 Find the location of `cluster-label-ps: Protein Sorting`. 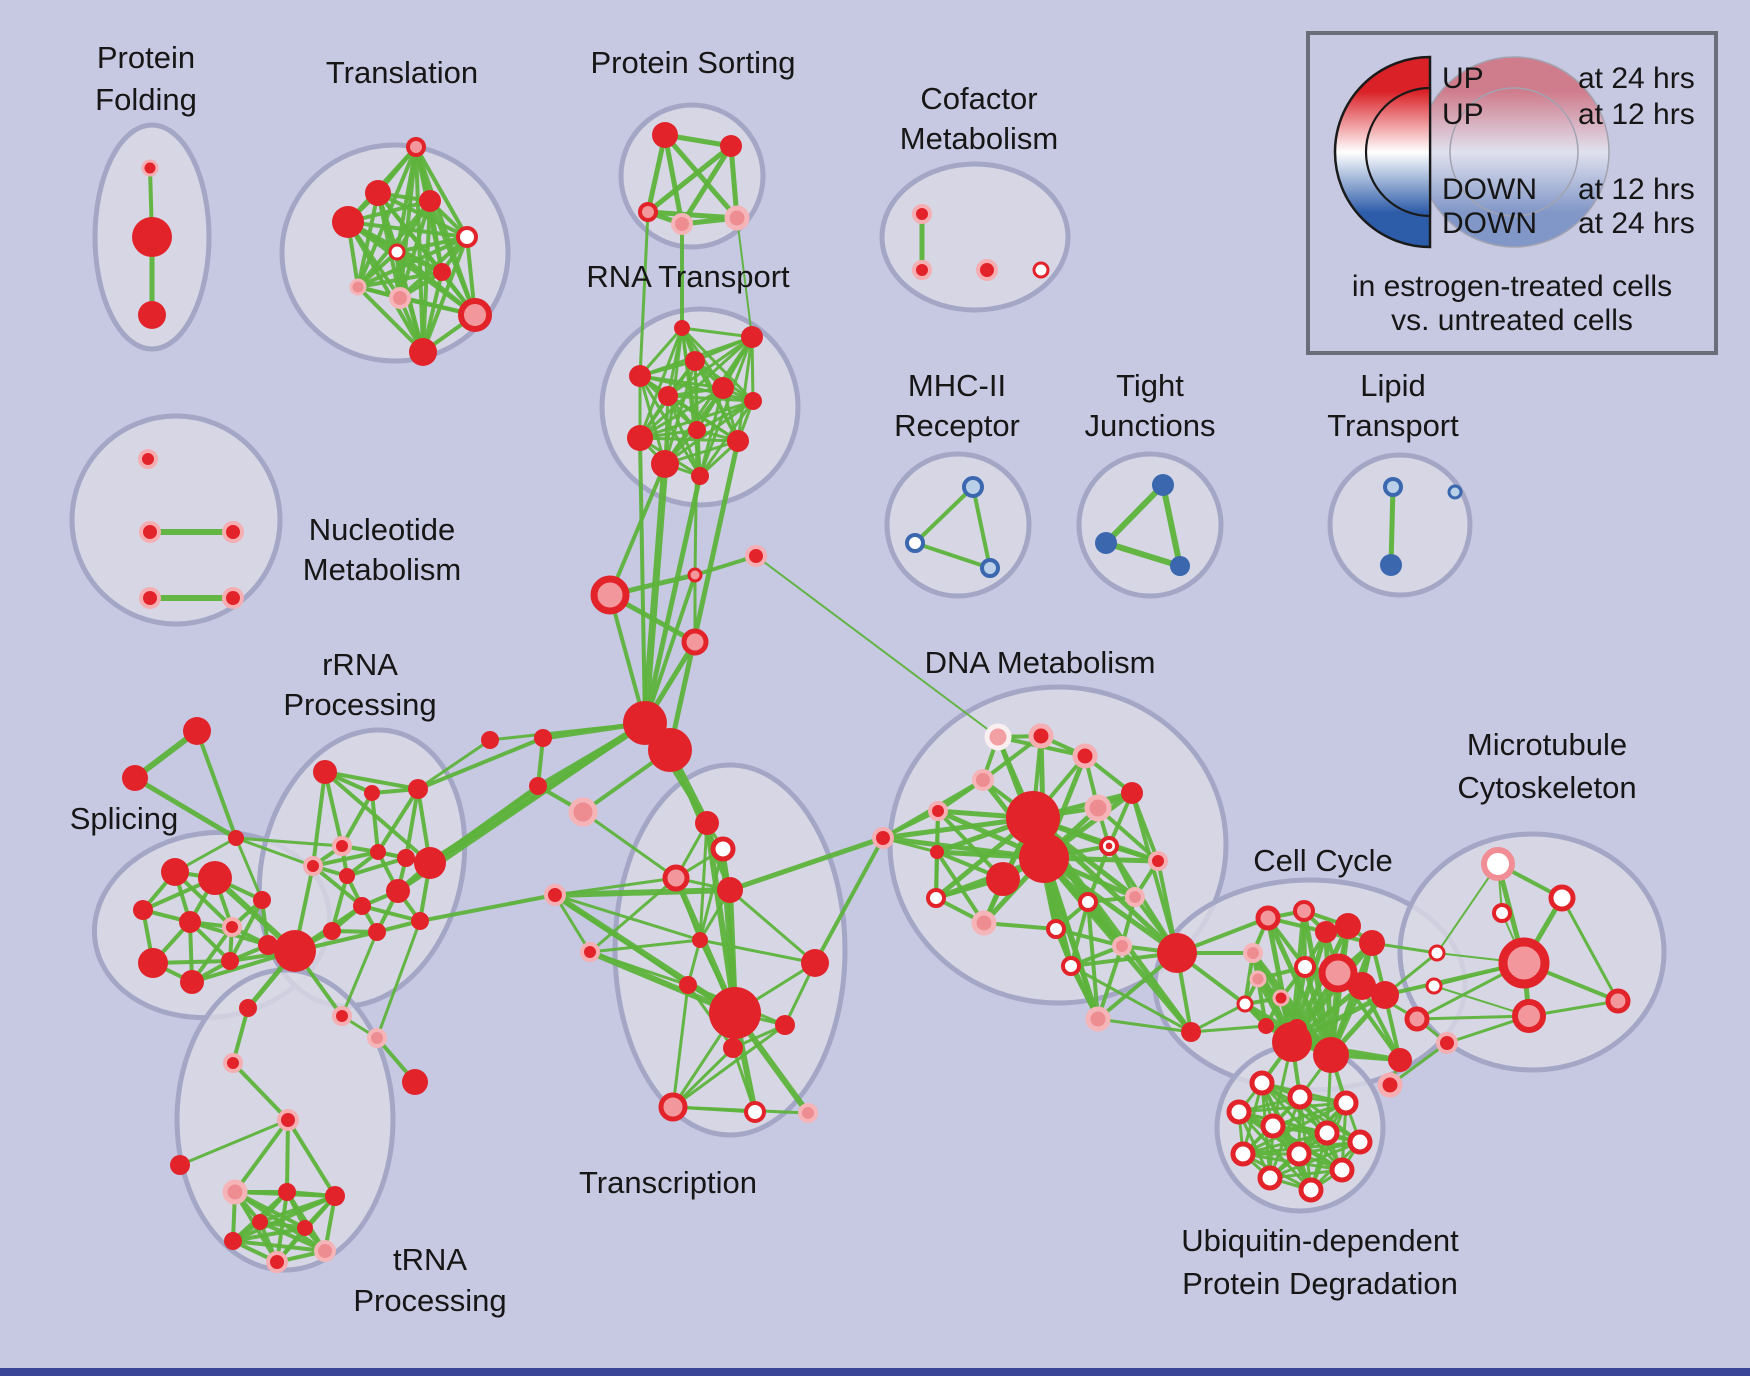

cluster-label-ps: Protein Sorting is located at coordinates (692, 62).